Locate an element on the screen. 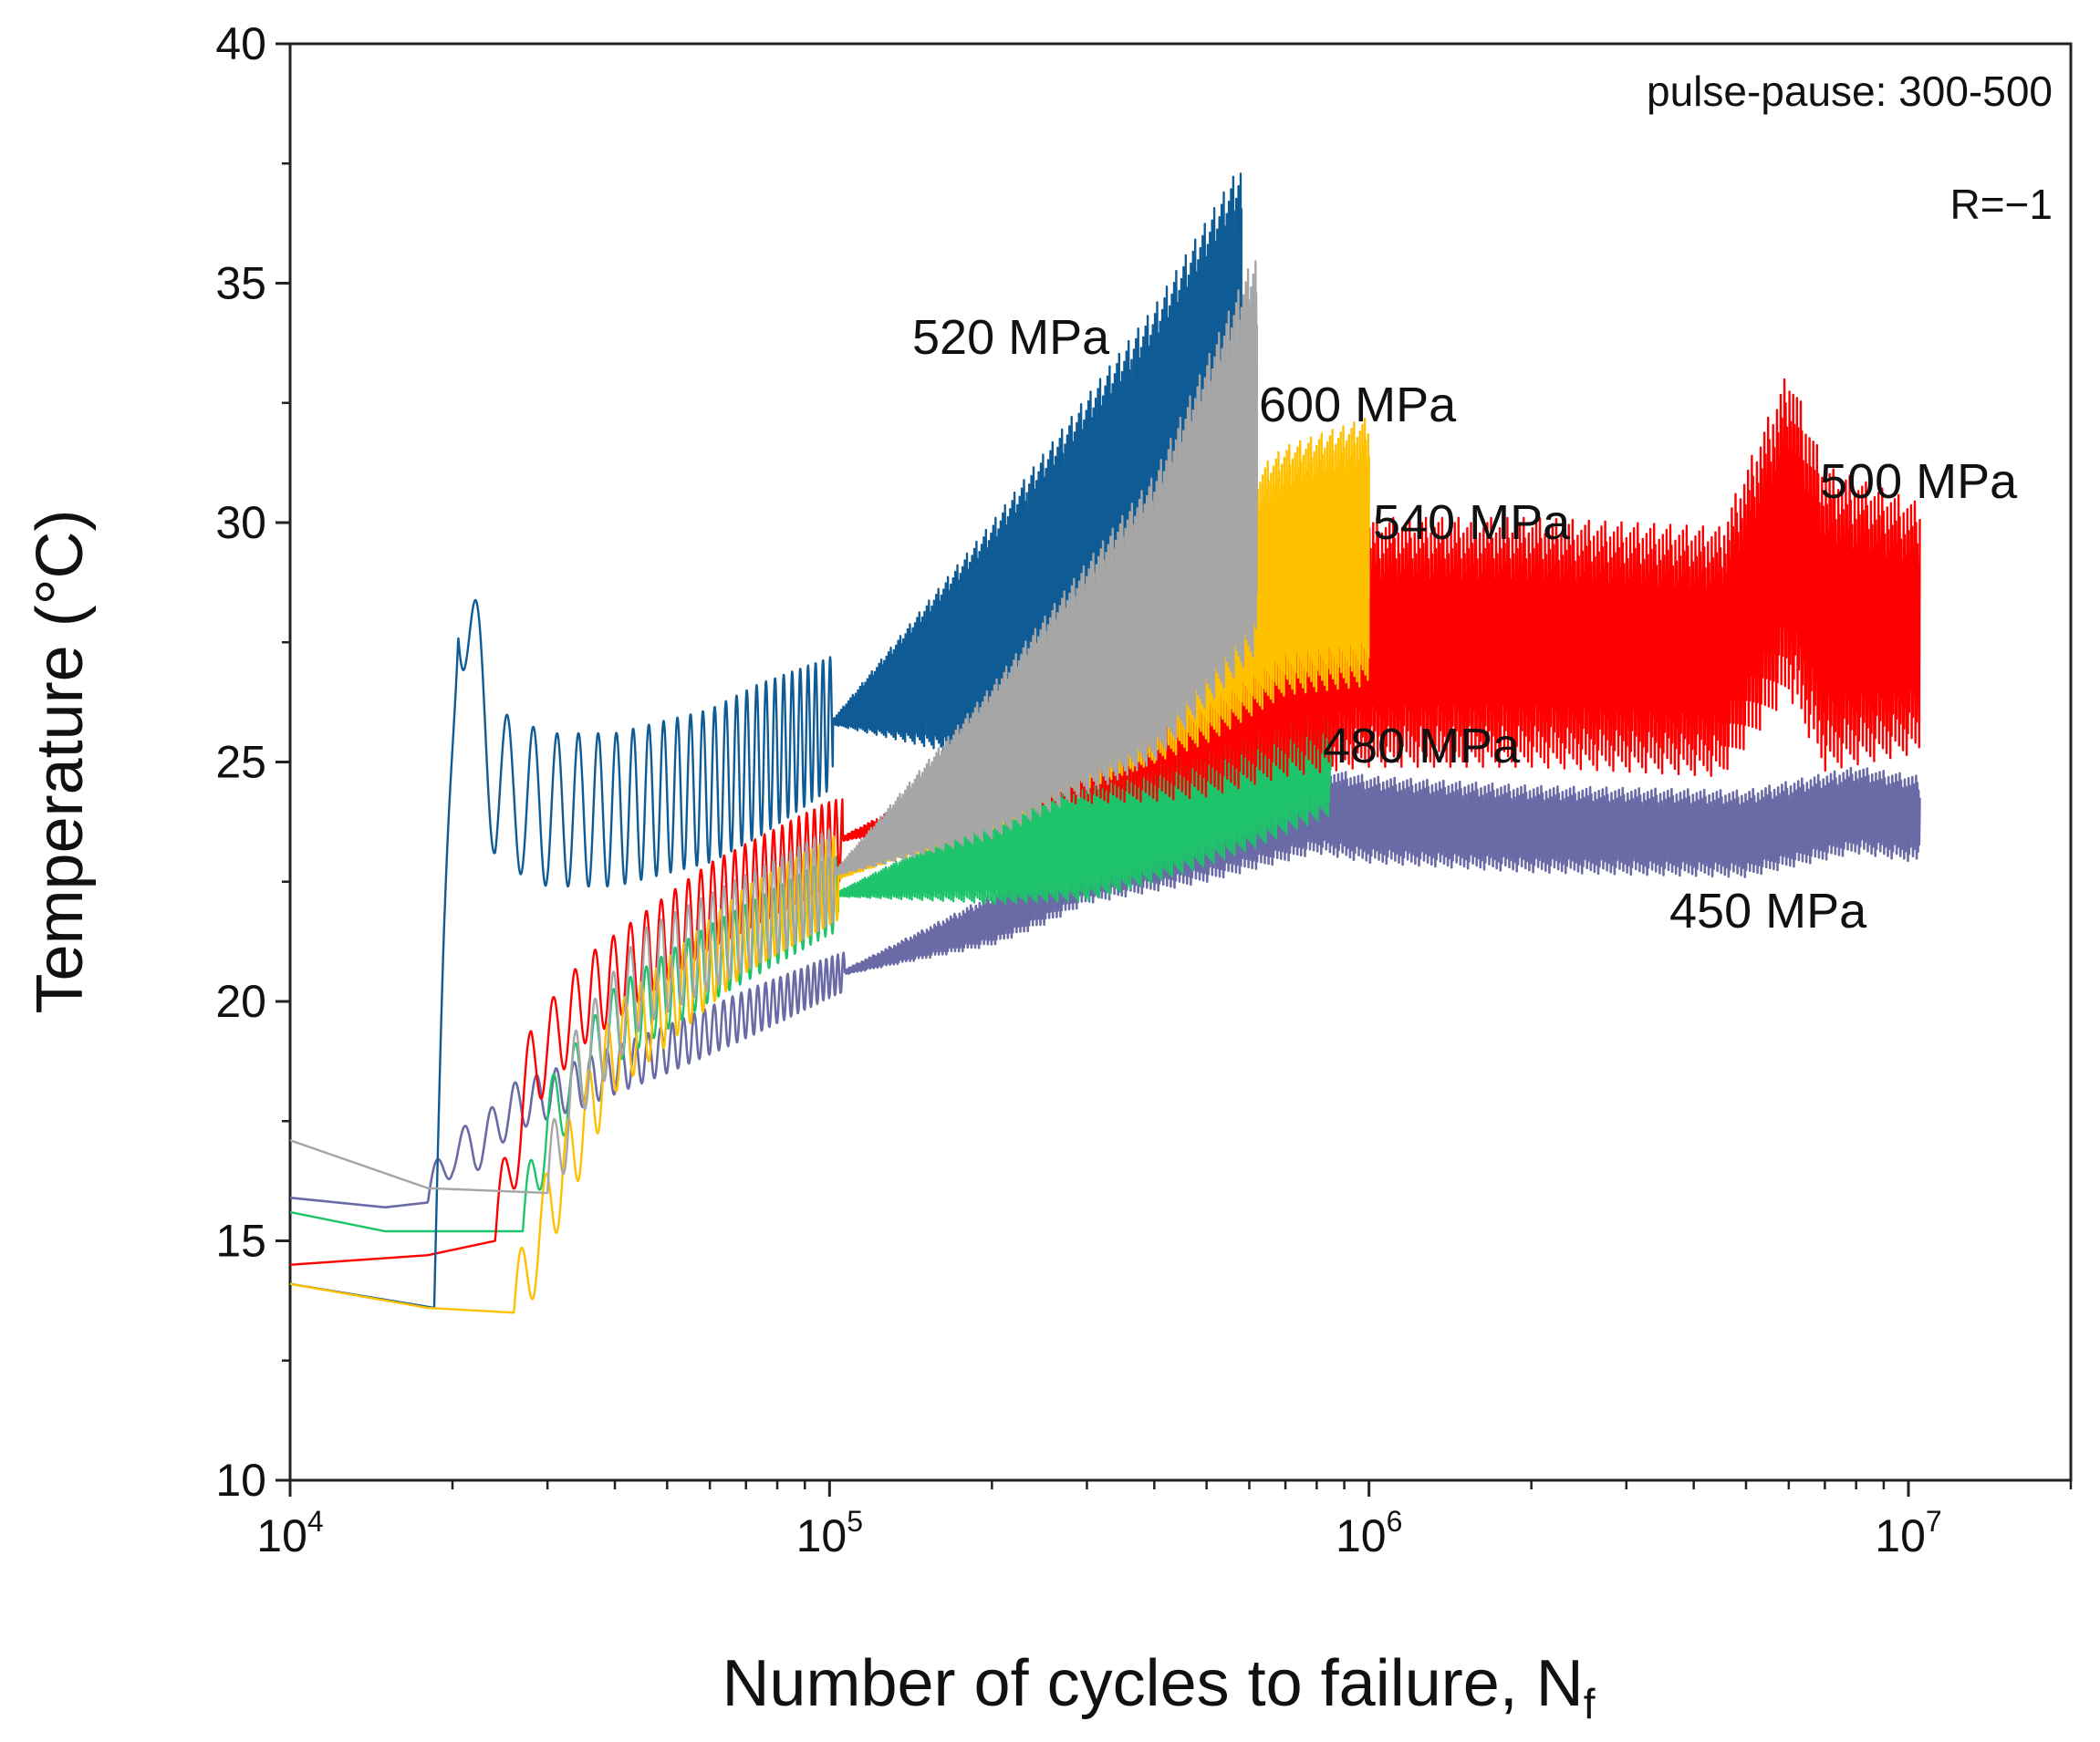 Image resolution: width=2100 pixels, height=1742 pixels. y-axis-title: Temperature (°C) is located at coordinates (60, 762).